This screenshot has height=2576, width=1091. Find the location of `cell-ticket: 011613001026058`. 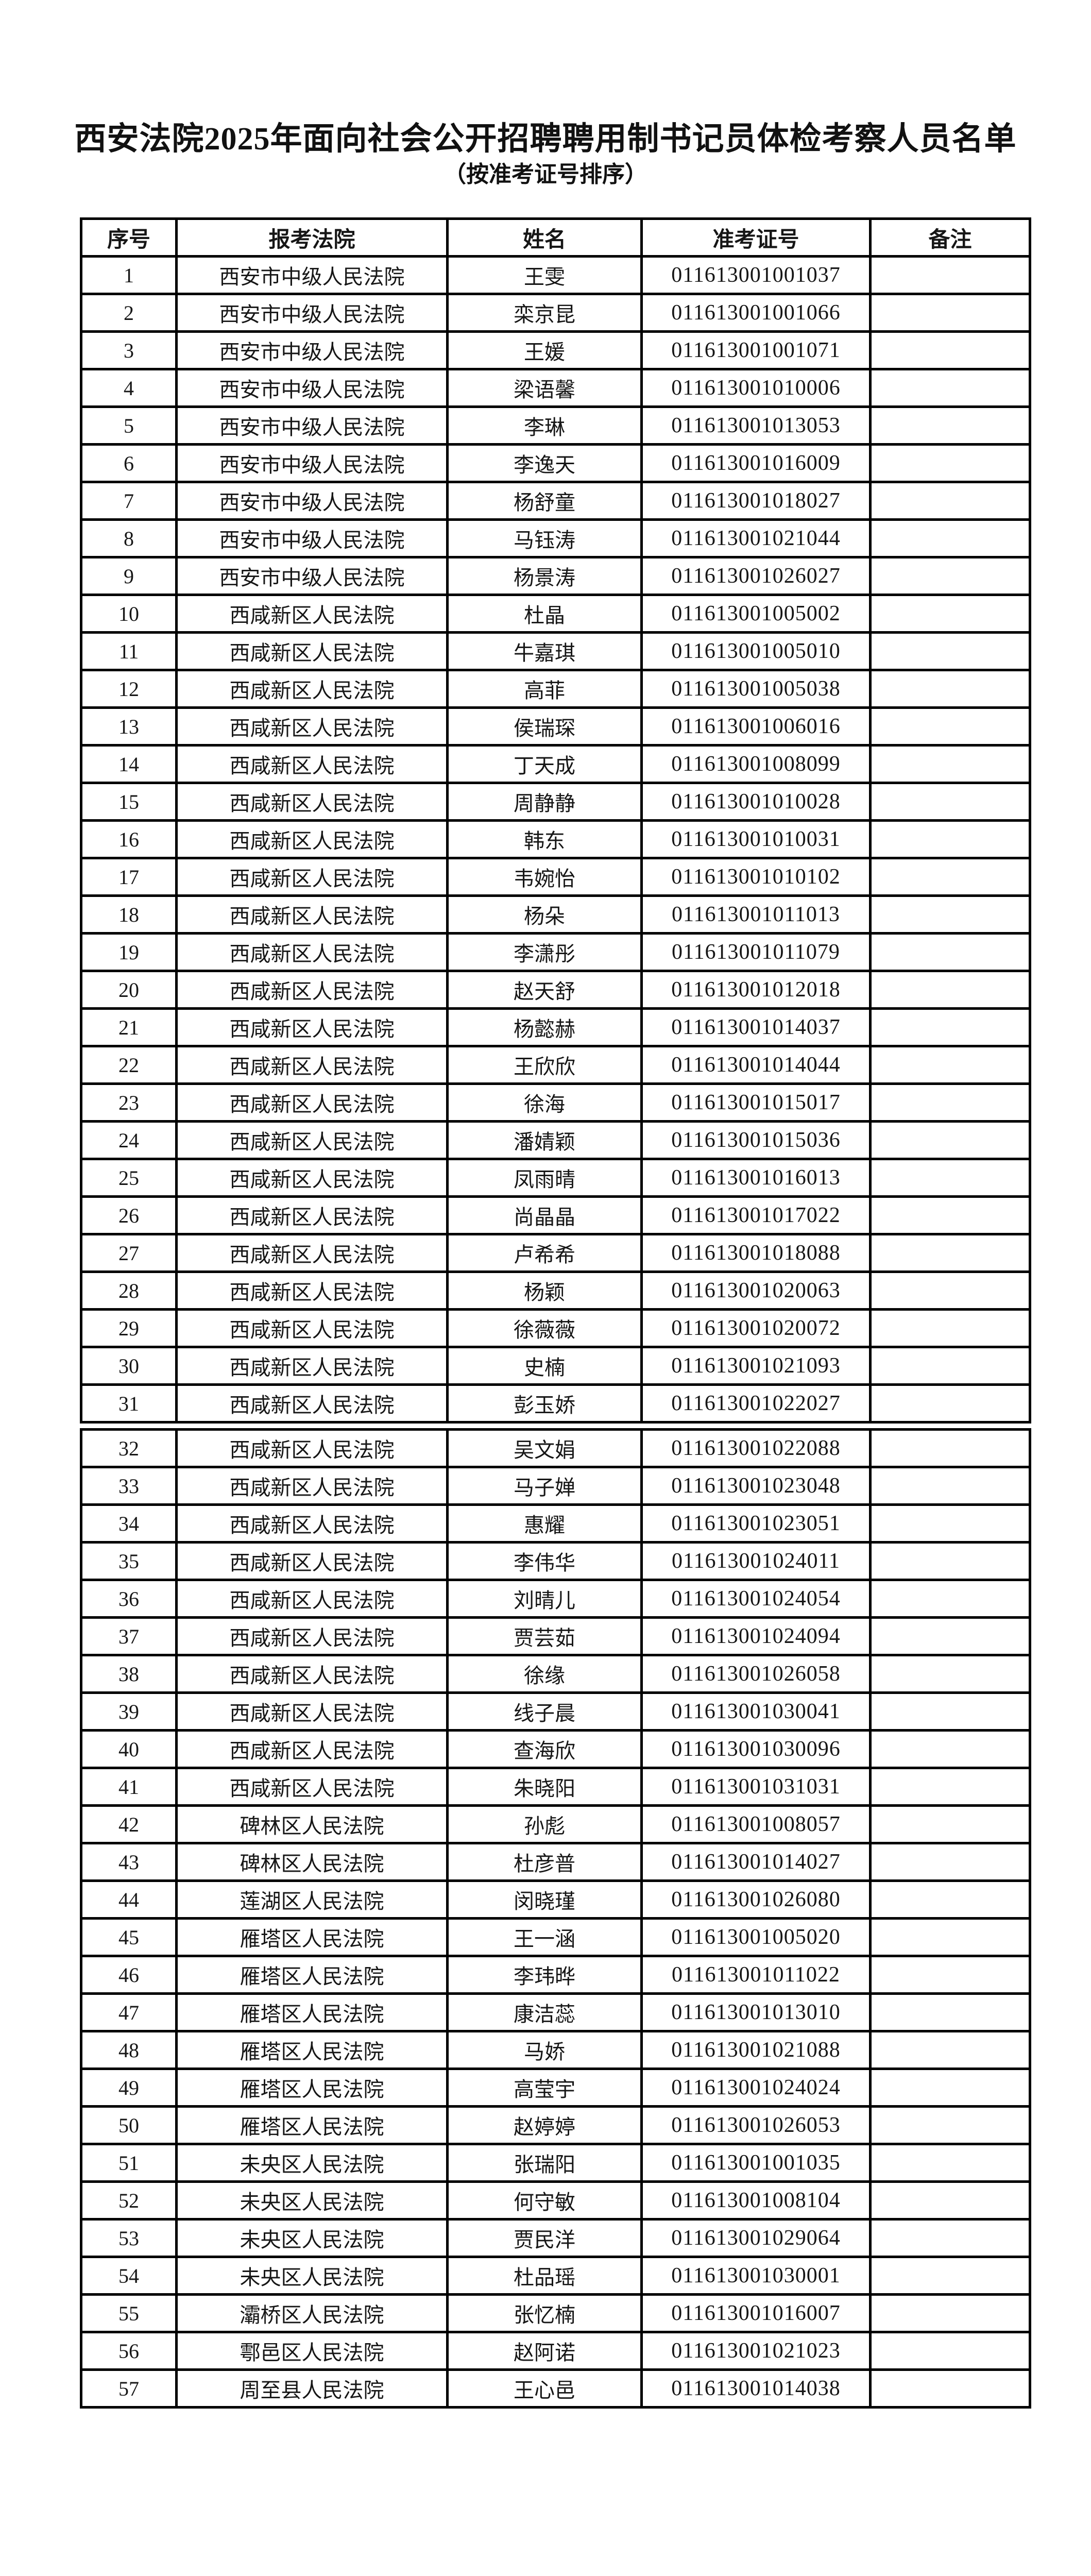

cell-ticket: 011613001026058 is located at coordinates (756, 1674).